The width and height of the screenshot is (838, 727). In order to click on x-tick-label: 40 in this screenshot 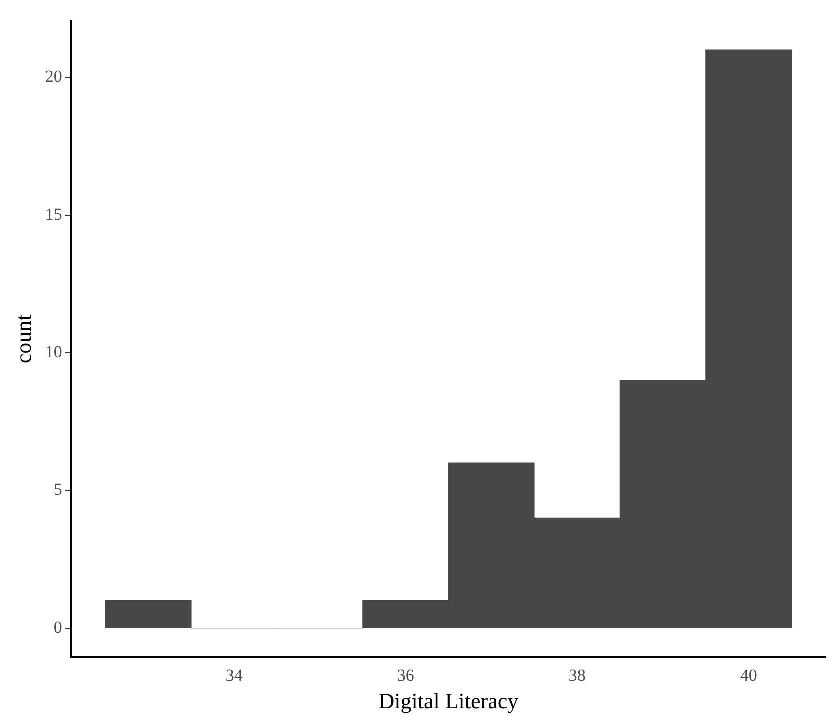, I will do `click(749, 675)`.